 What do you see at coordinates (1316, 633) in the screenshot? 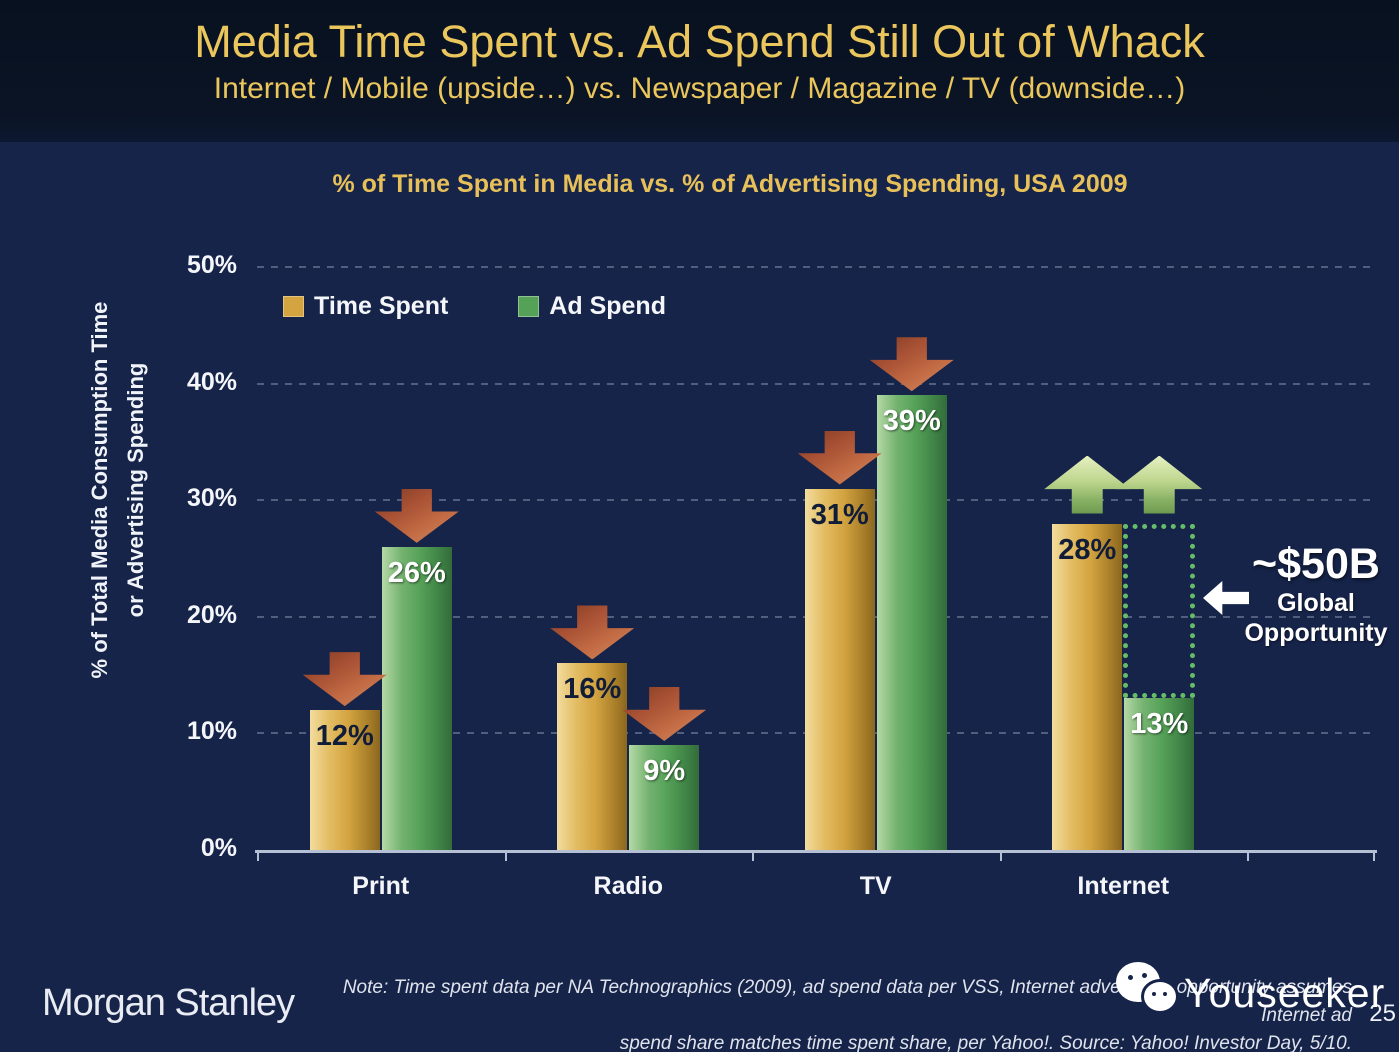
I see `opportunity-line2: Opportunity` at bounding box center [1316, 633].